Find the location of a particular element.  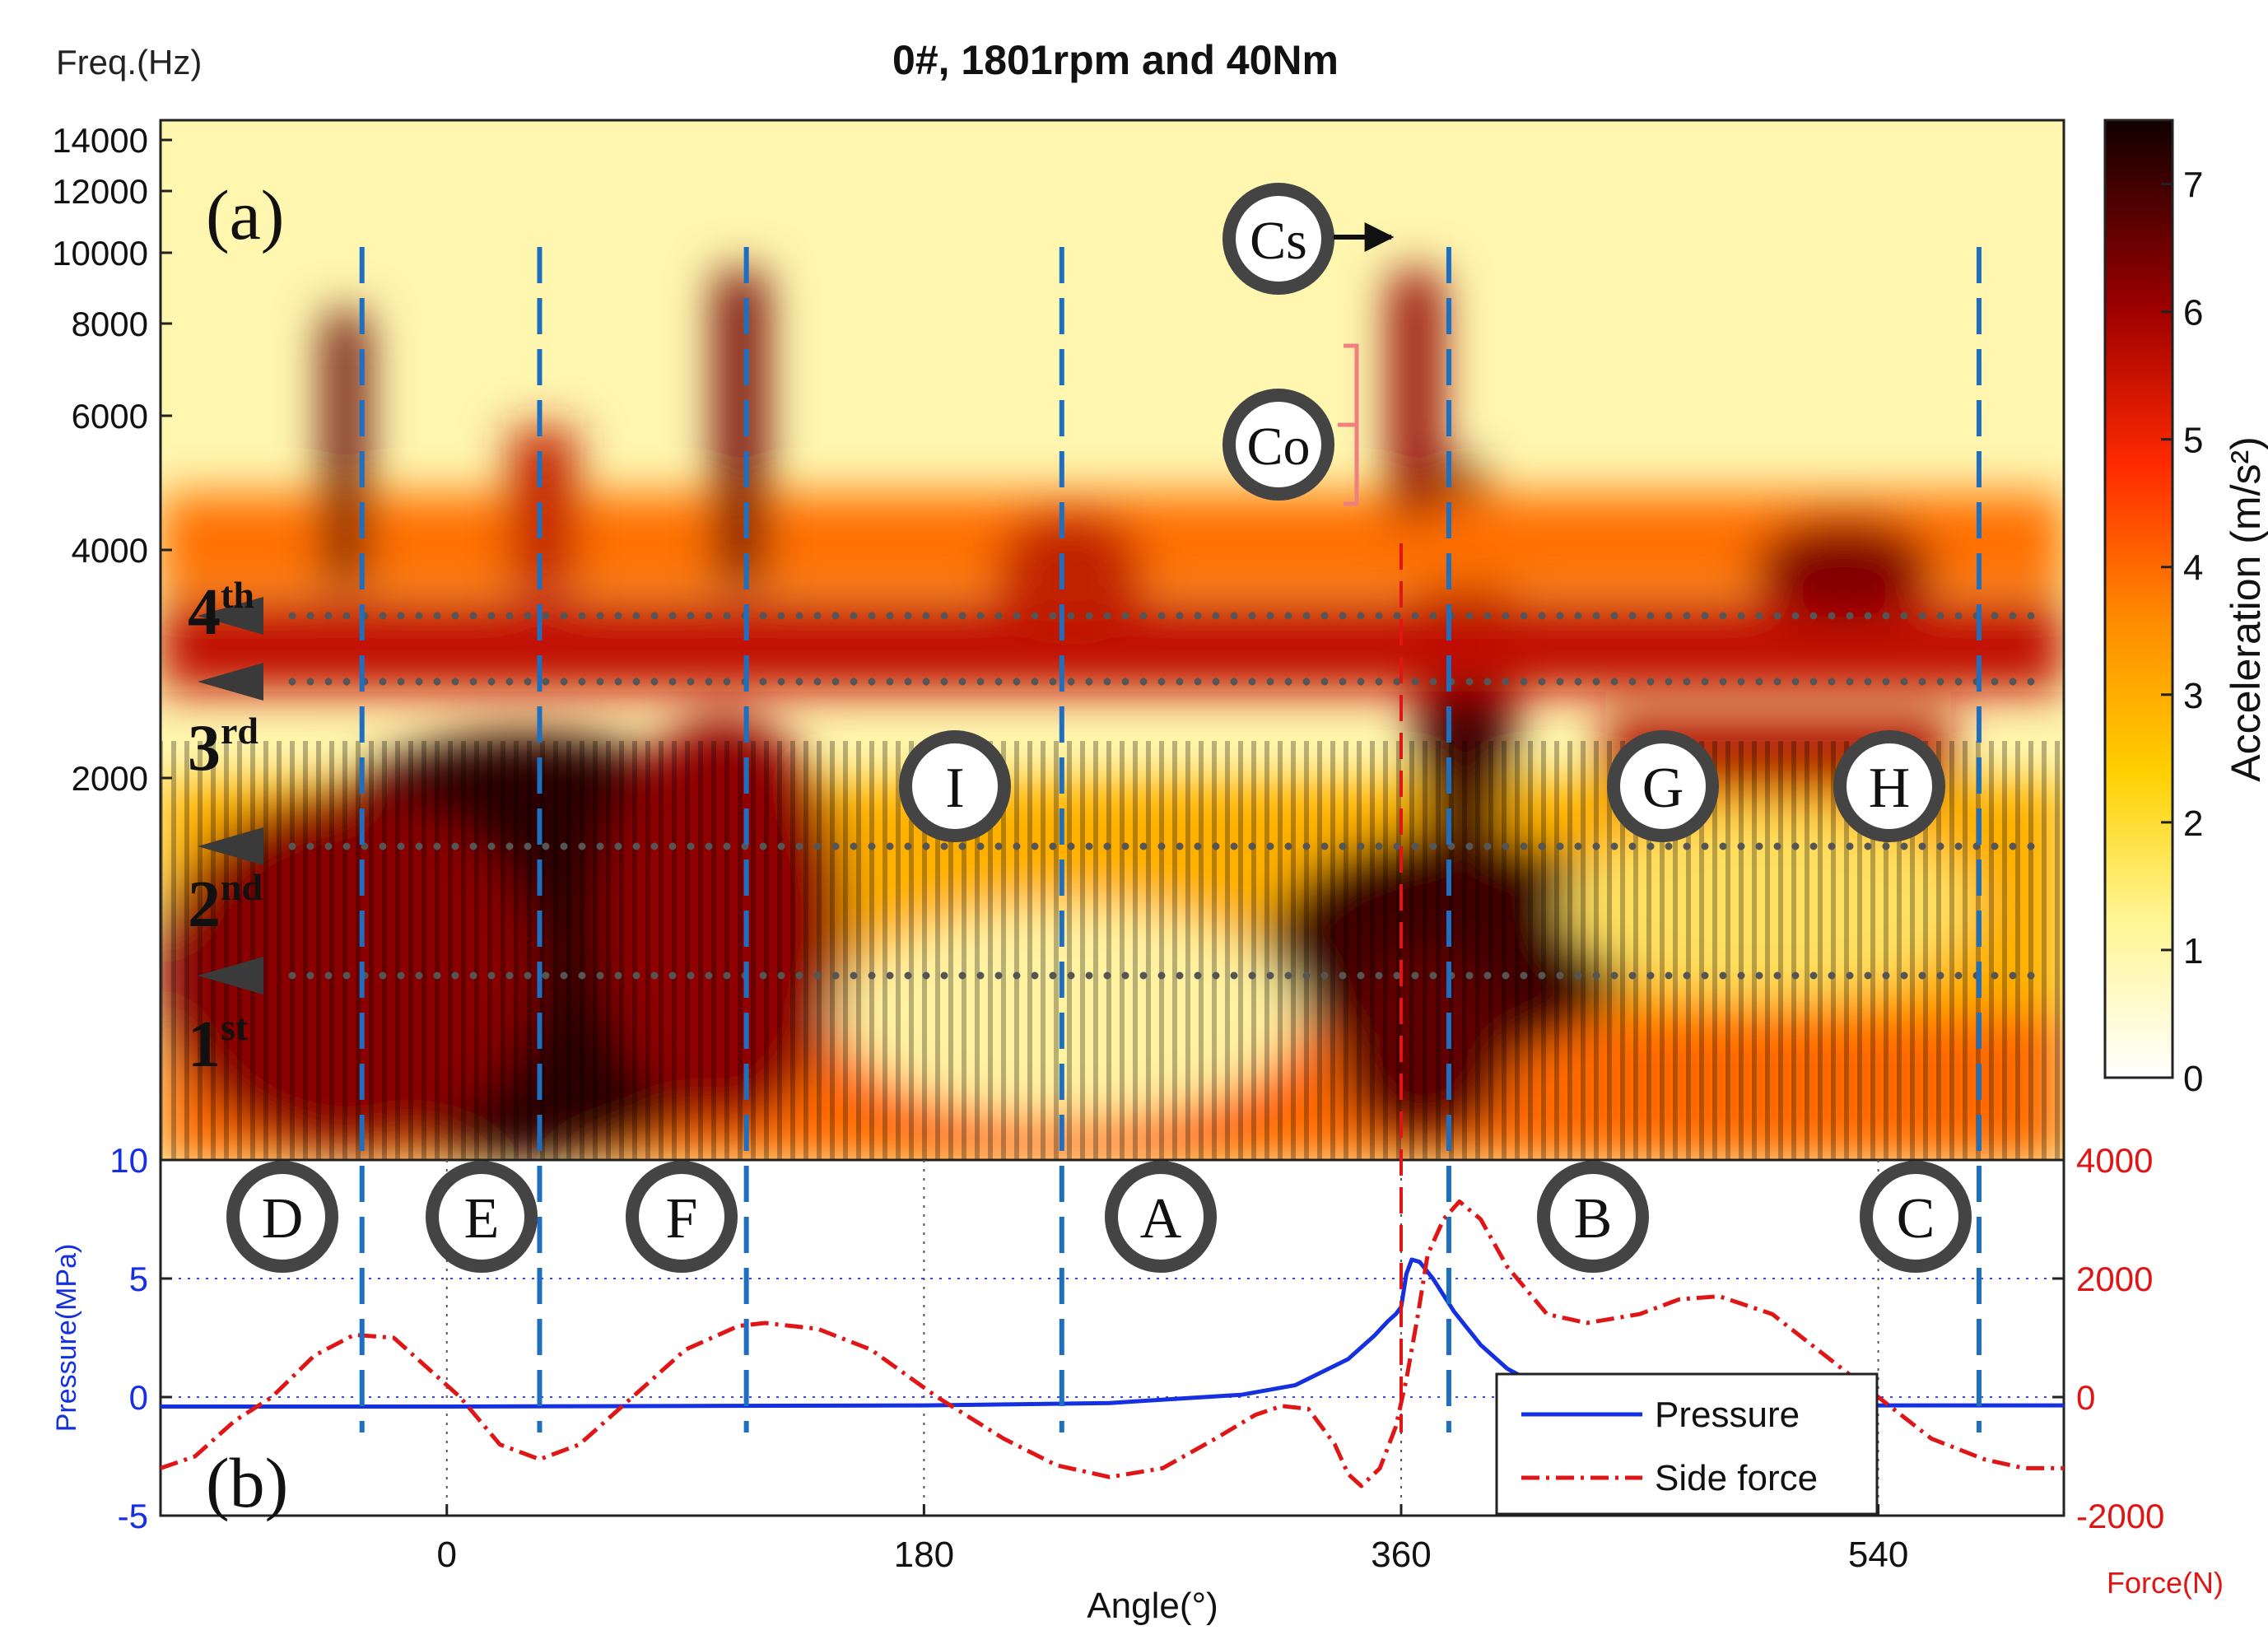

svg-text: C is located at coordinates (1916, 1219).